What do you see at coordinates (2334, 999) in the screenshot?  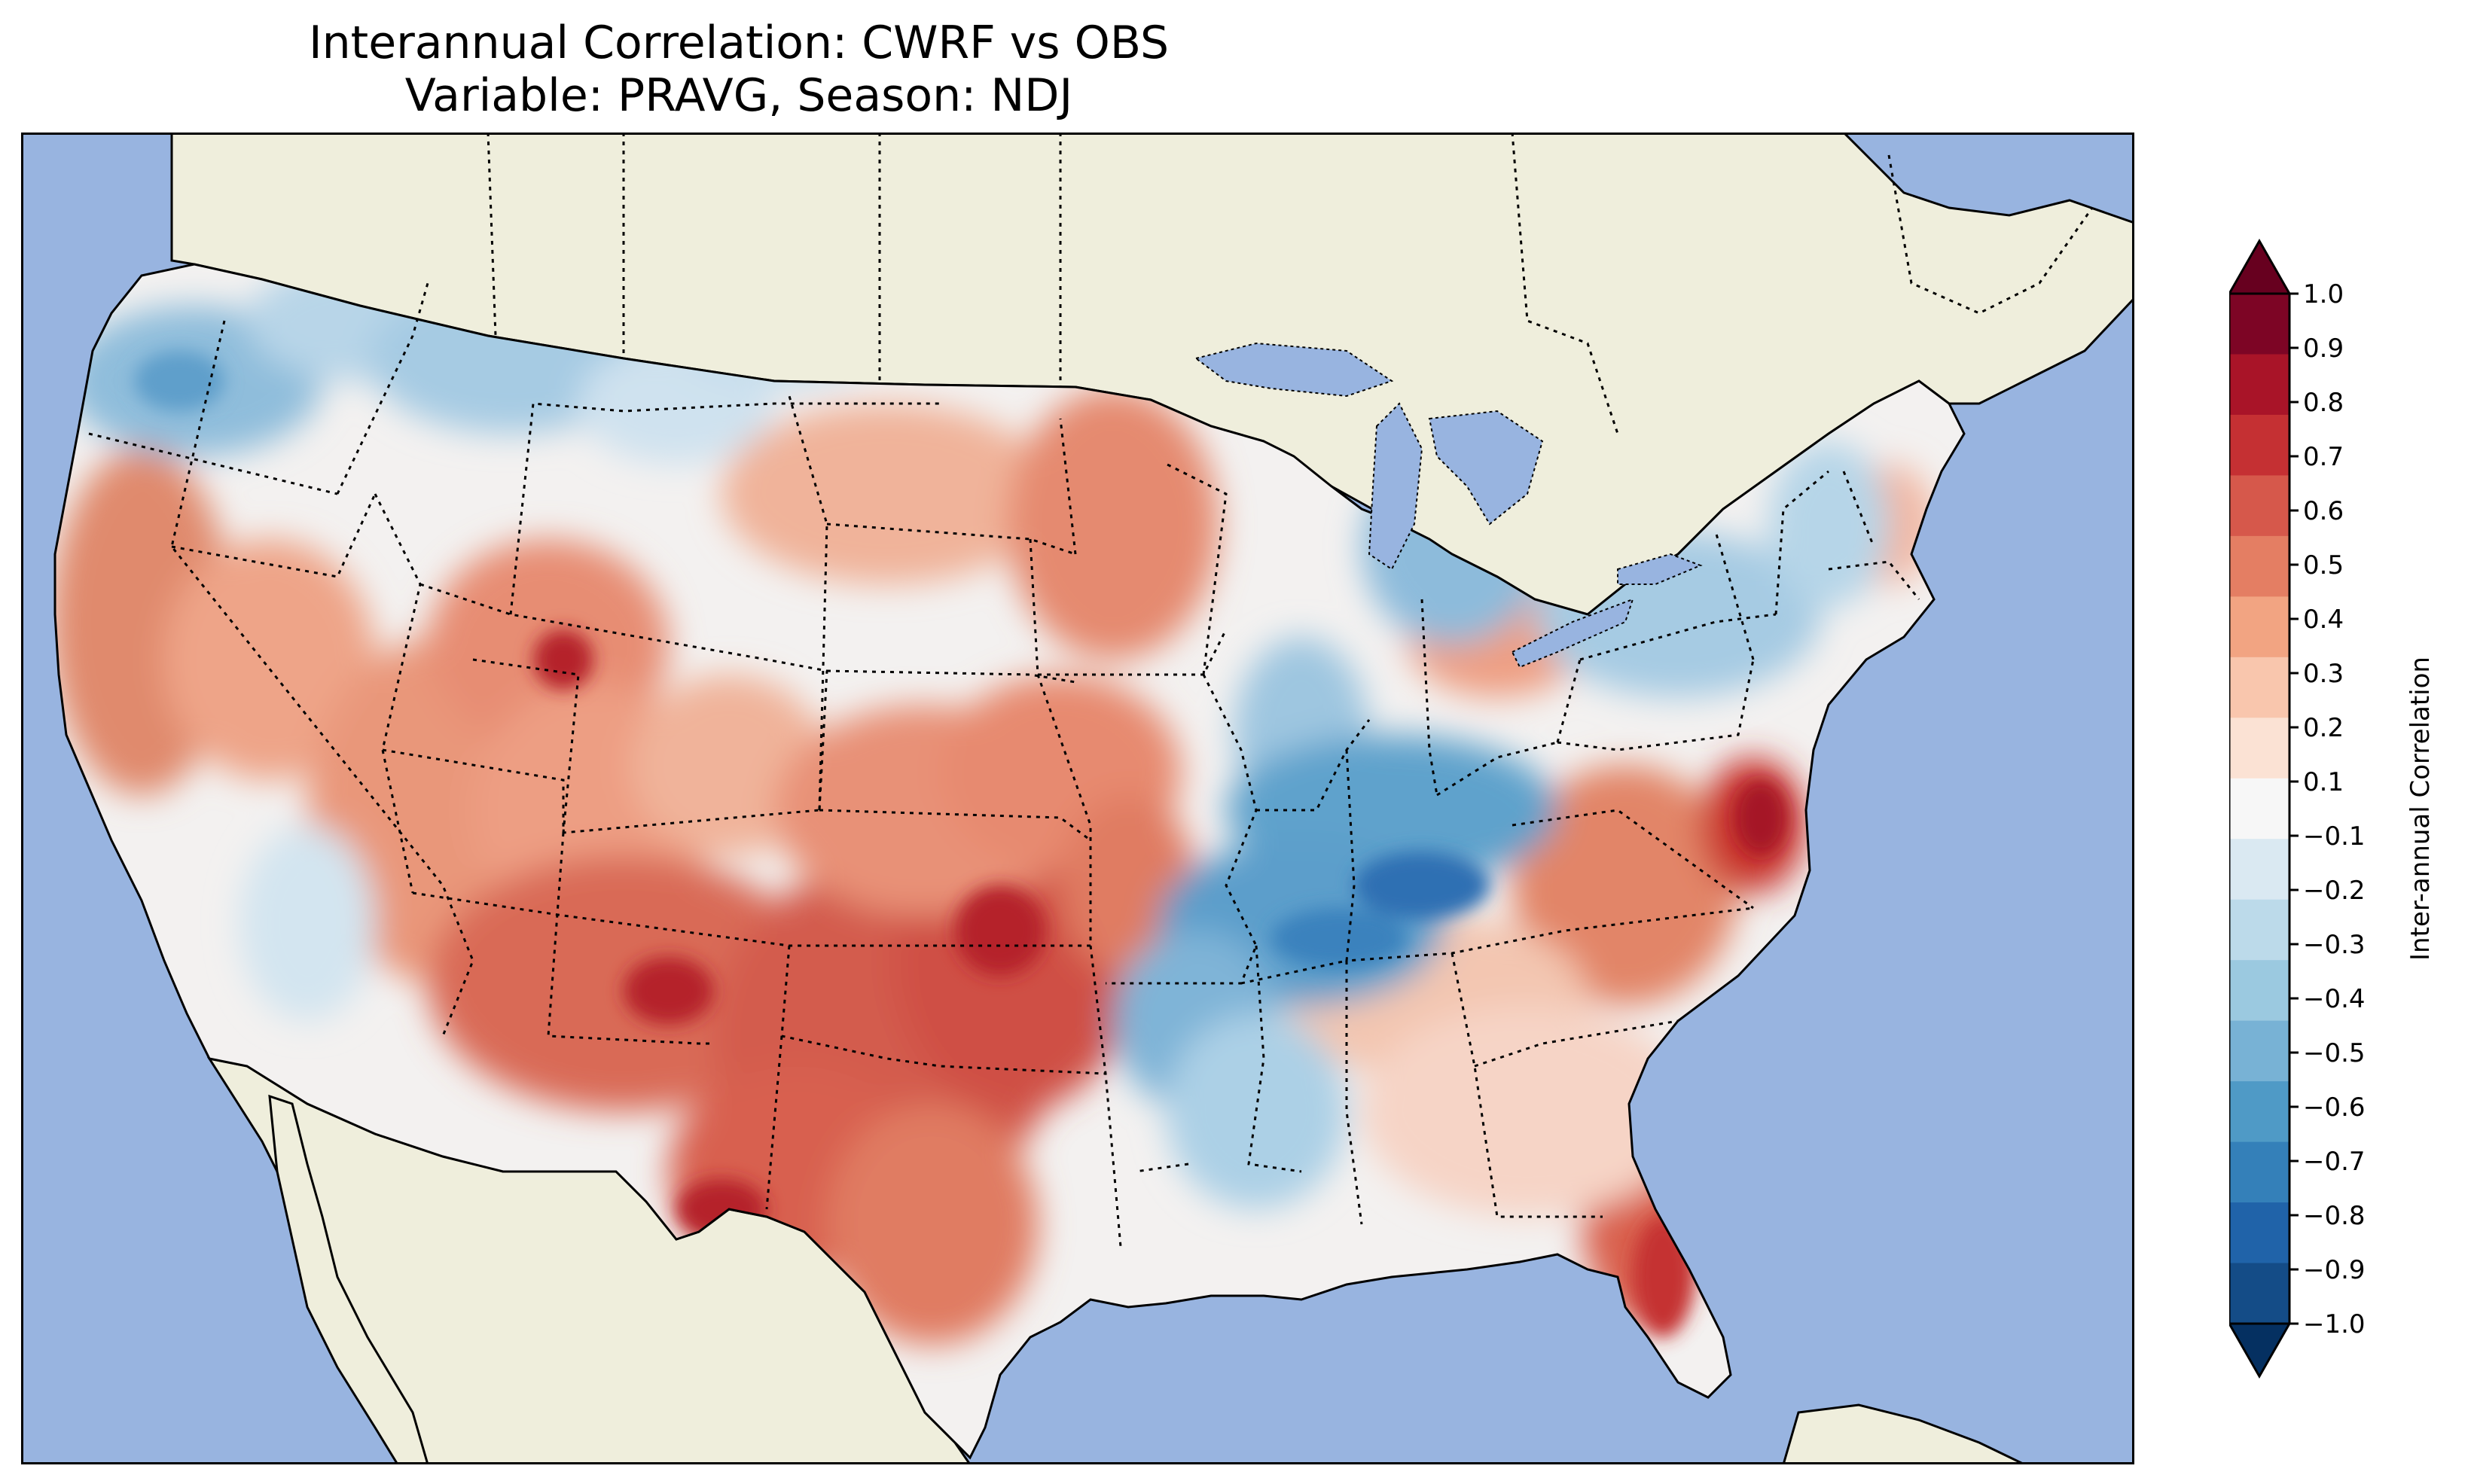 I see `colorbar-tick-label: −0.4` at bounding box center [2334, 999].